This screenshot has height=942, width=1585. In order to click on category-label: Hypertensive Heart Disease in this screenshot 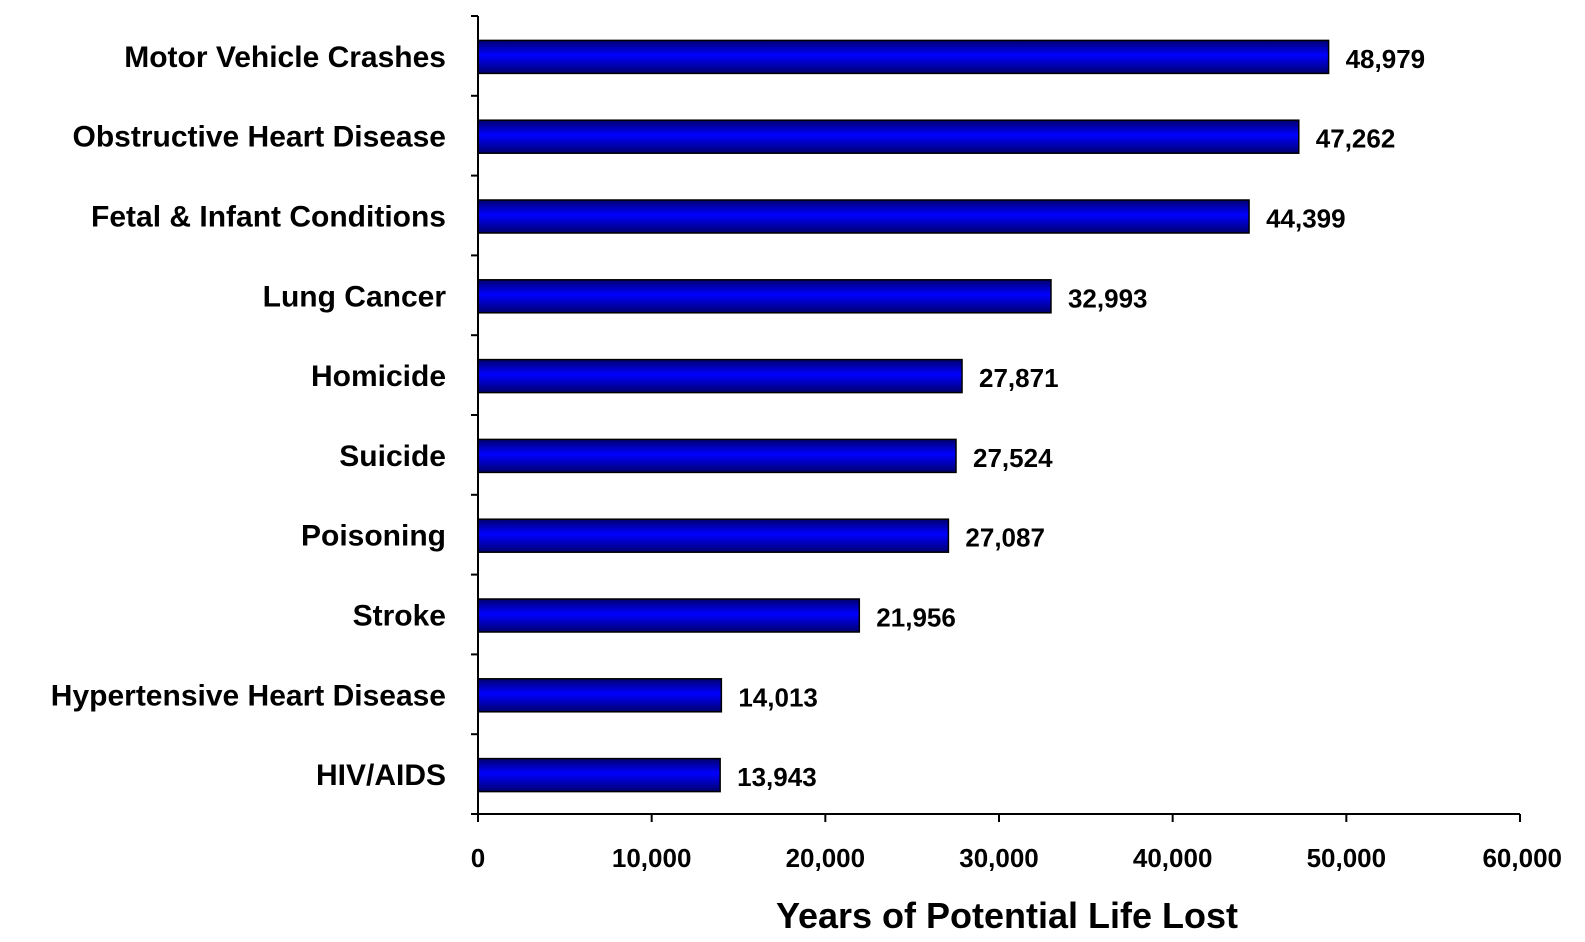, I will do `click(248, 695)`.